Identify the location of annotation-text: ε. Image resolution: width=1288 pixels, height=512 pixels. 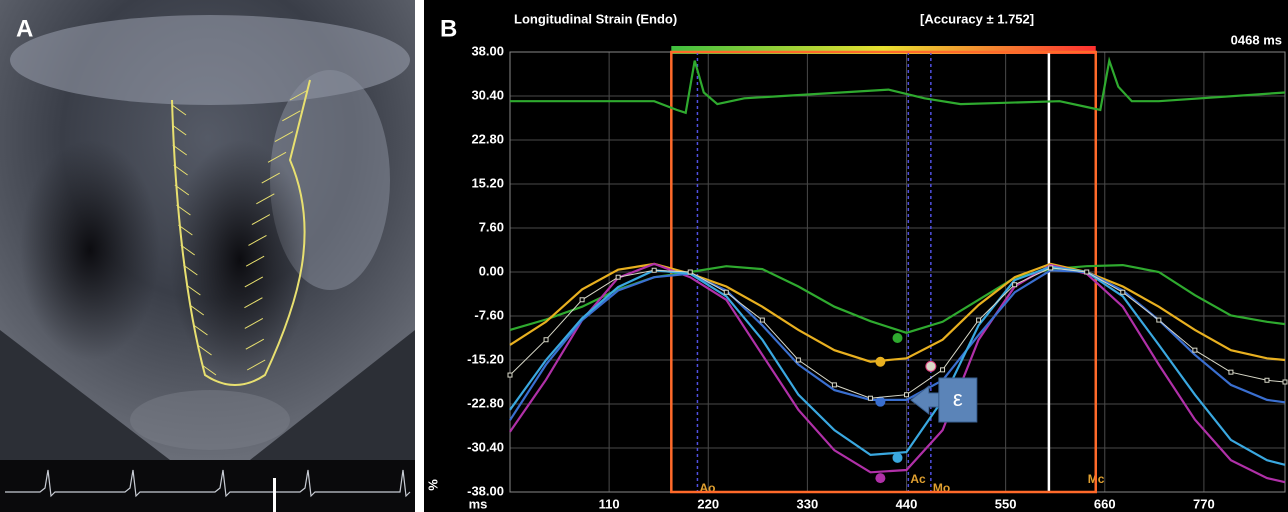
(958, 398).